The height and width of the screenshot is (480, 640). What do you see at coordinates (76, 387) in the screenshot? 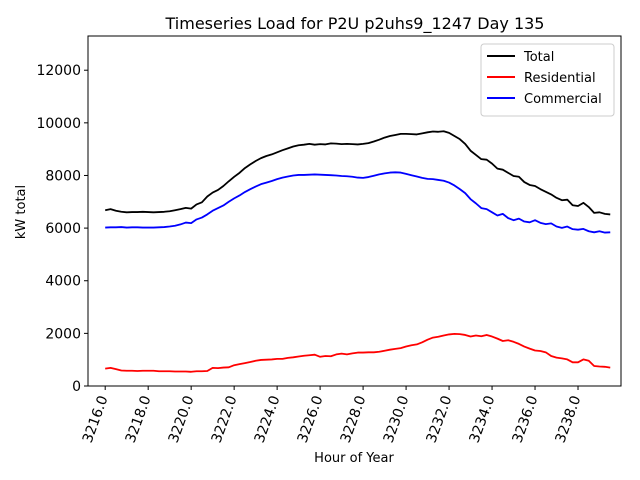
I see `y-tick-label: 0` at bounding box center [76, 387].